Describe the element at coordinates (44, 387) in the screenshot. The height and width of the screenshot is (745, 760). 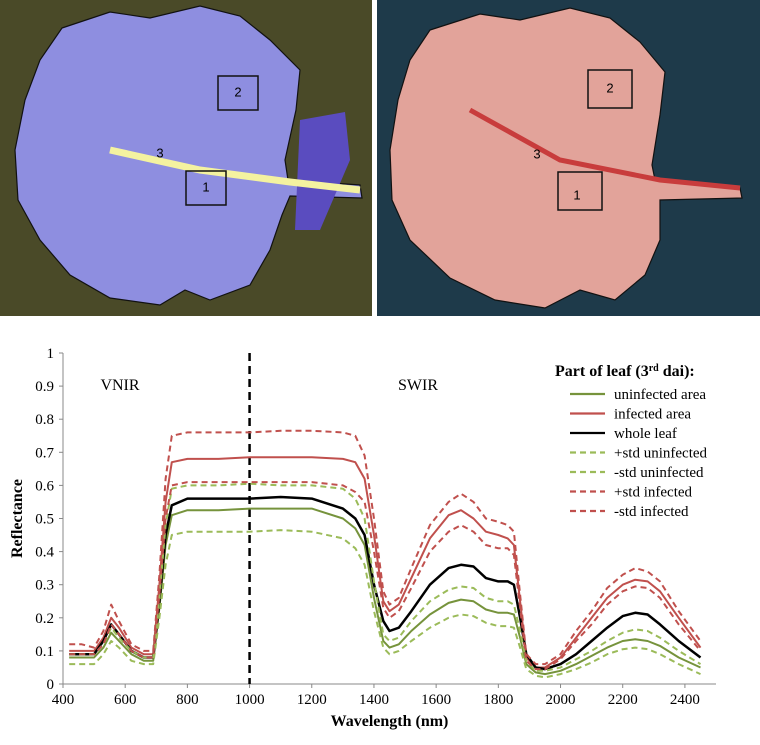
I see `y-tick-label: 0.9` at that location.